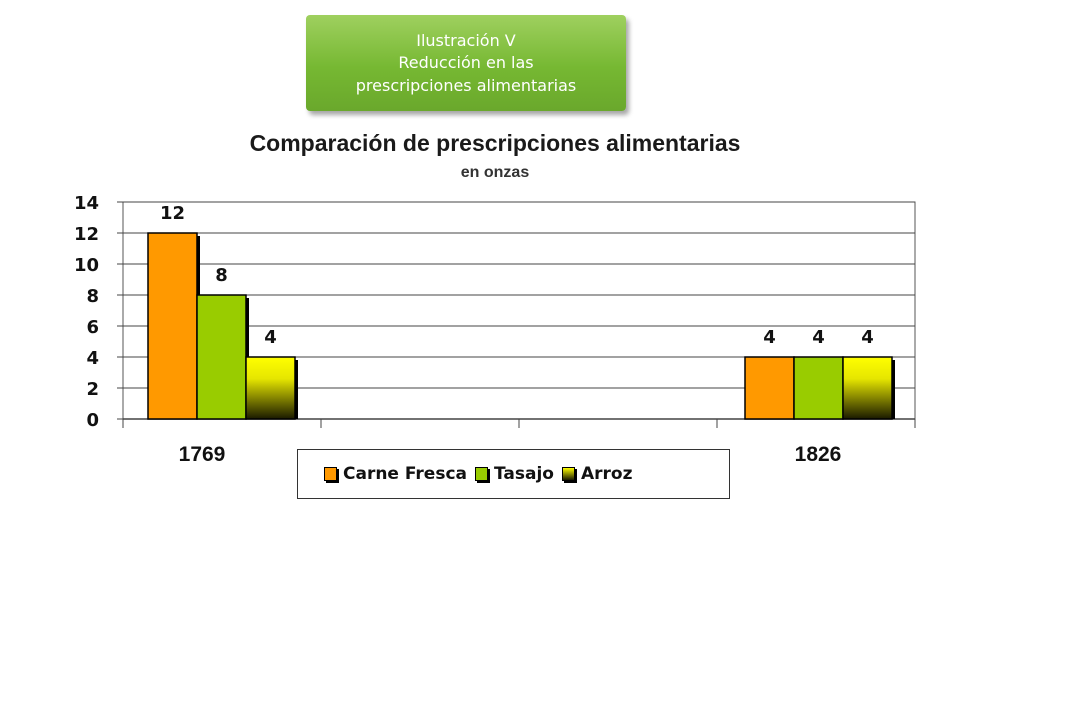  What do you see at coordinates (92, 420) in the screenshot?
I see `y-tick-label: 0` at bounding box center [92, 420].